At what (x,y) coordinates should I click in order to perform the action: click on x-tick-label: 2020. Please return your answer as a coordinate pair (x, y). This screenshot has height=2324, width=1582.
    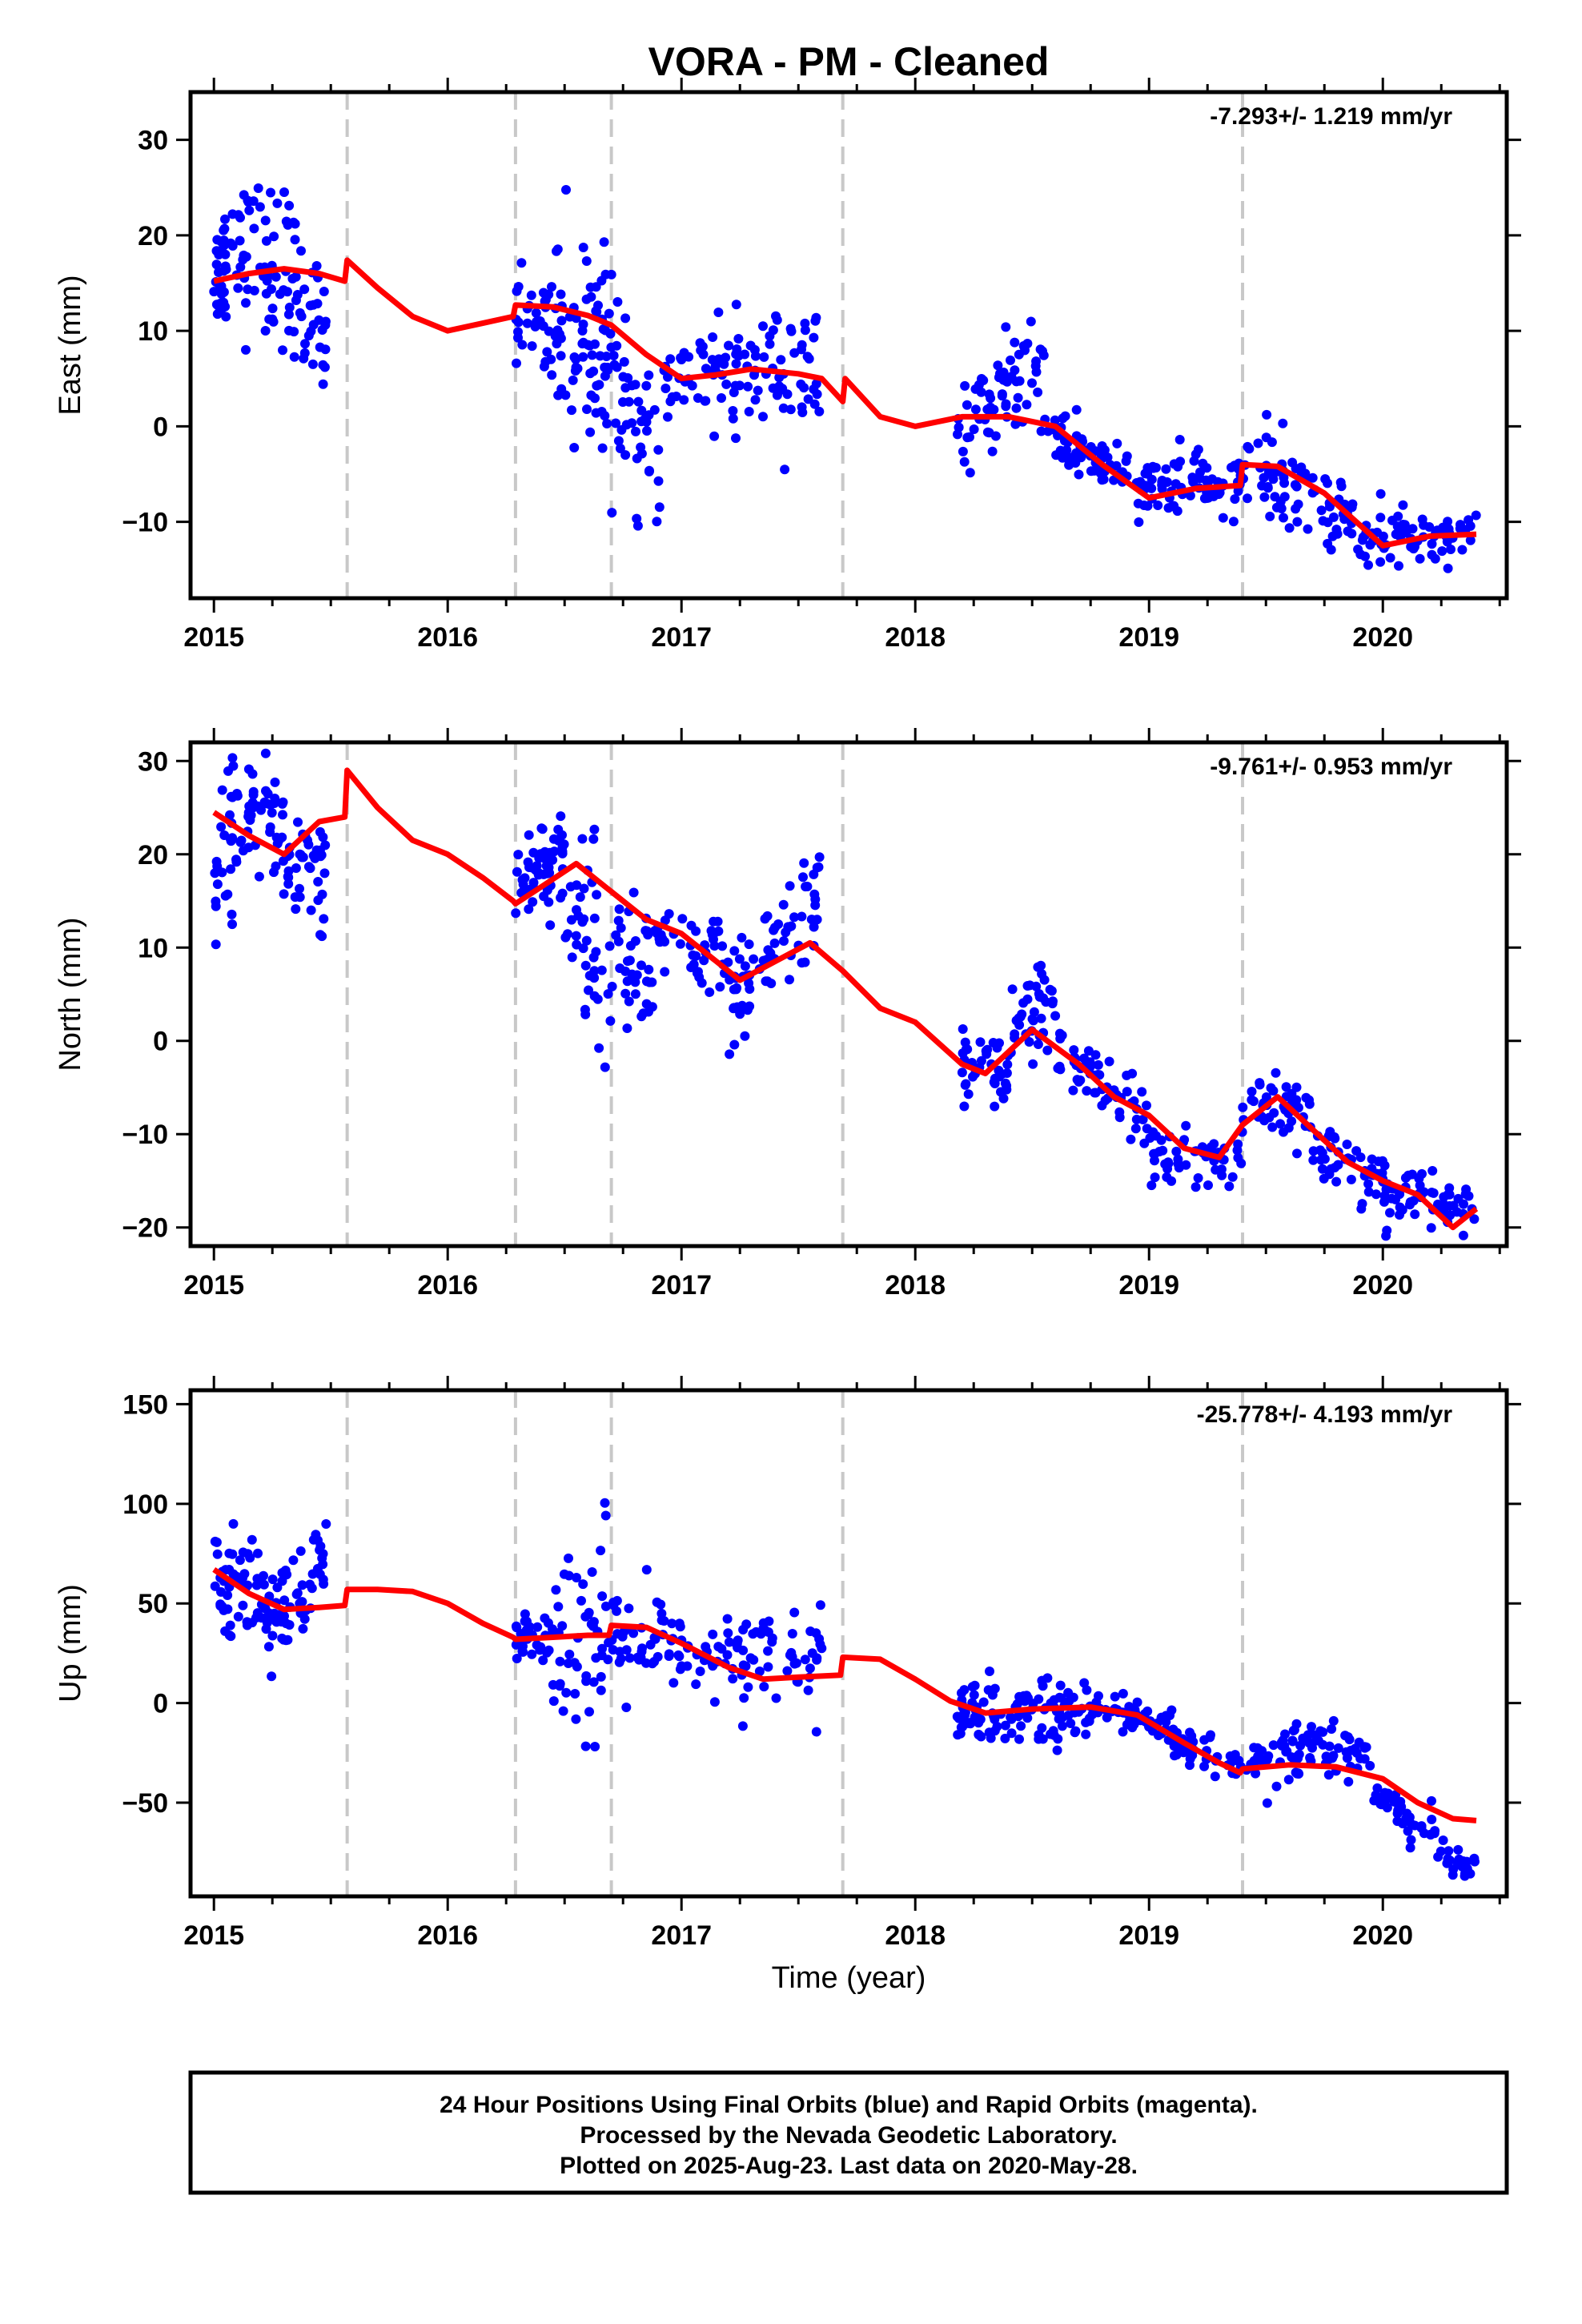
    Looking at the image, I should click on (1382, 1936).